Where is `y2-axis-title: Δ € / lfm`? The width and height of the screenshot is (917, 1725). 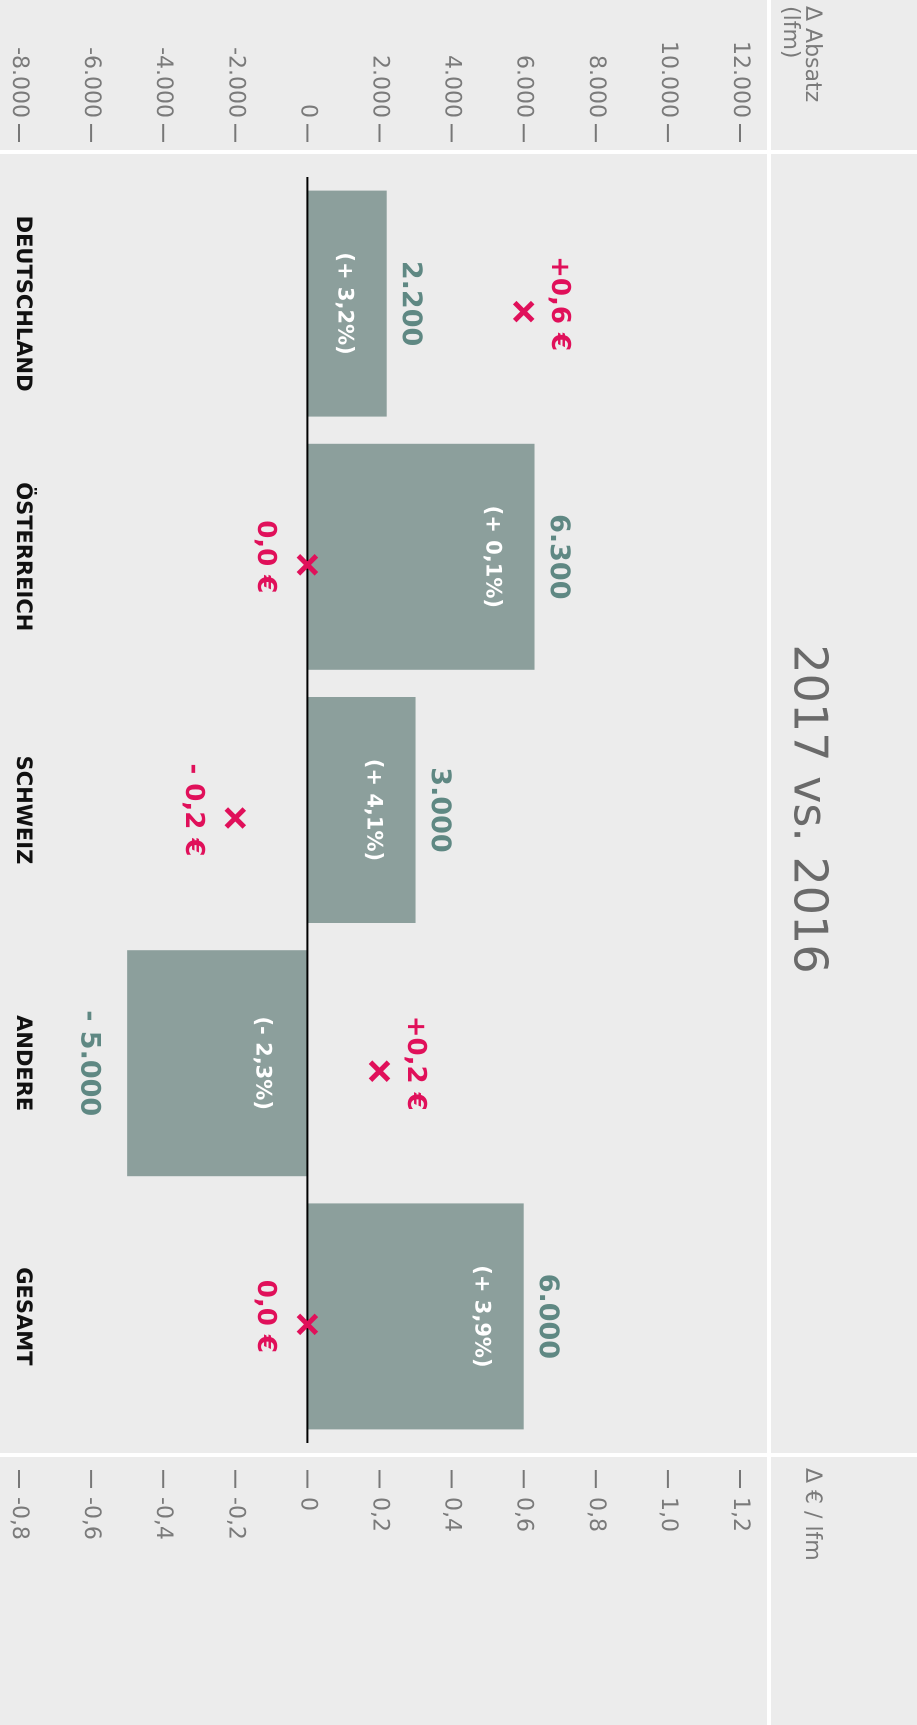 y2-axis-title: Δ € / lfm is located at coordinates (812, 1514).